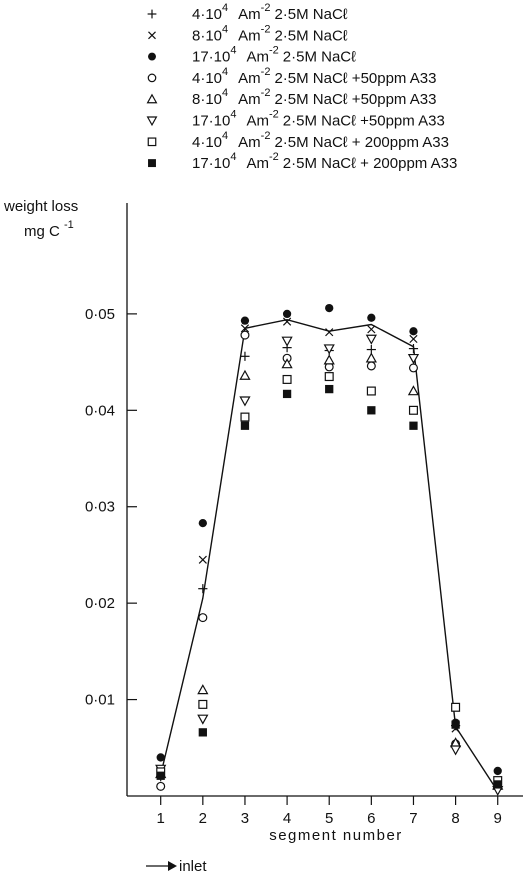 The width and height of the screenshot is (531, 873). I want to click on legend-entry-8: 17·104 Am-2 2·5M NaCℓ + 200ppm A33, so click(324, 161).